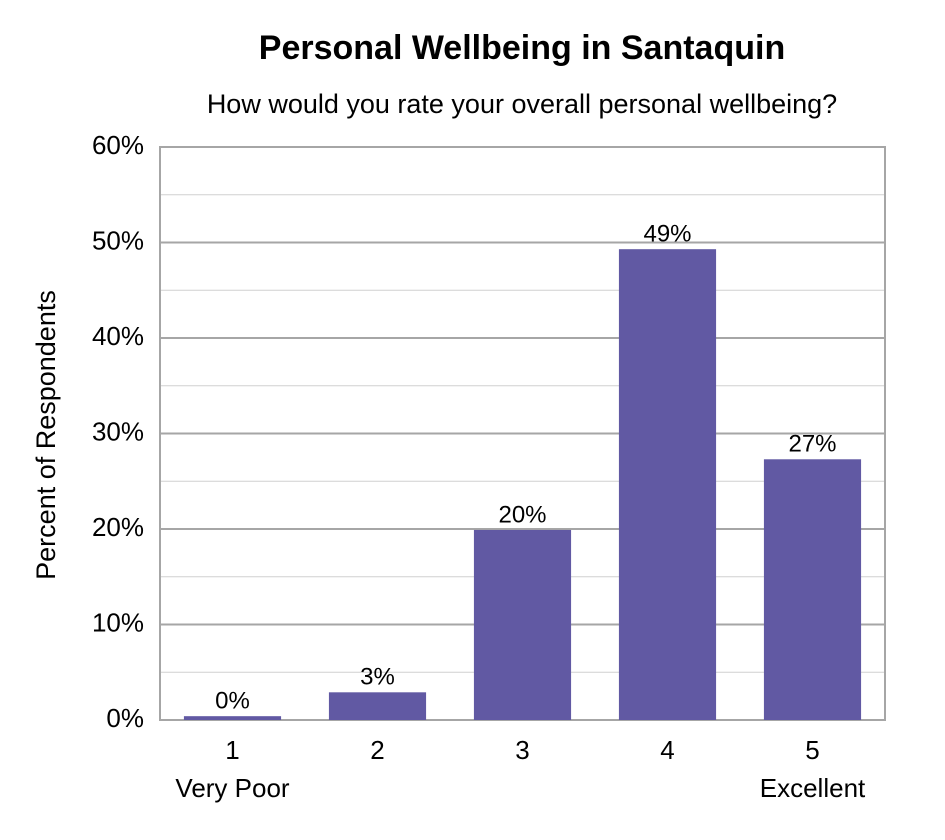 Image resolution: width=945 pixels, height=840 pixels. I want to click on value-label: 20%, so click(522, 514).